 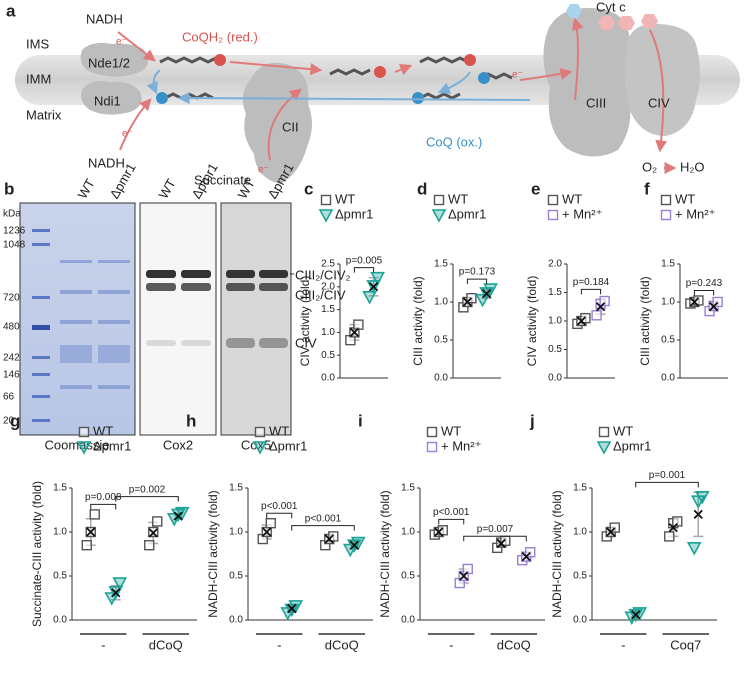 What do you see at coordinates (37, 43) in the screenshot?
I see `region-label: IMS` at bounding box center [37, 43].